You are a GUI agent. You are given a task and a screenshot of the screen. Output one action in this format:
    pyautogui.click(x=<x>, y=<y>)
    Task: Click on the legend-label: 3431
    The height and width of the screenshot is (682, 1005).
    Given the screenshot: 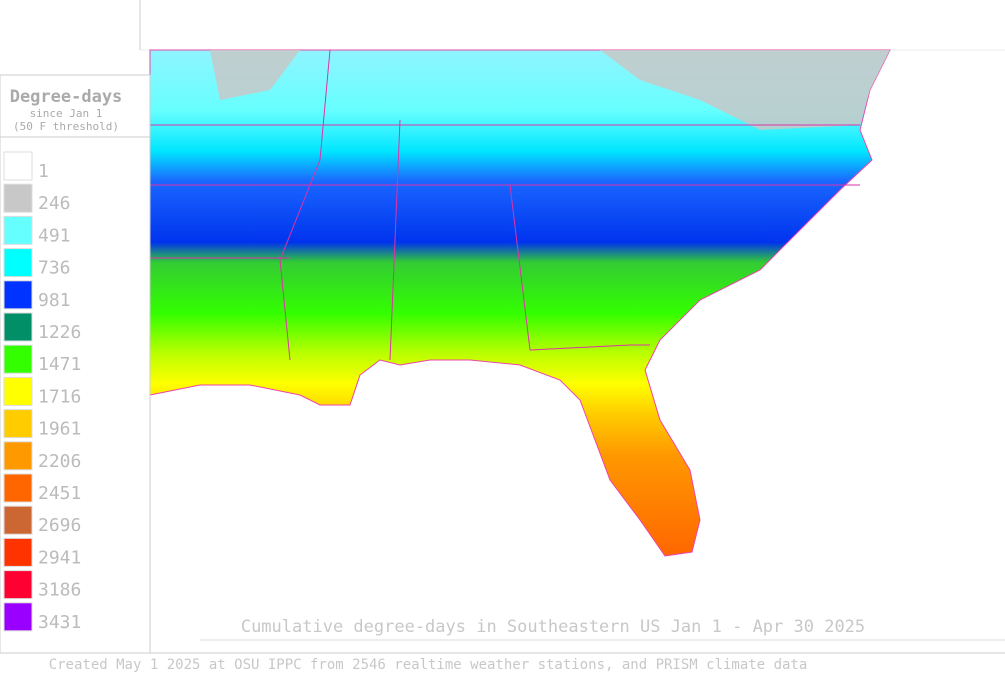 What is the action you would take?
    pyautogui.click(x=59, y=622)
    